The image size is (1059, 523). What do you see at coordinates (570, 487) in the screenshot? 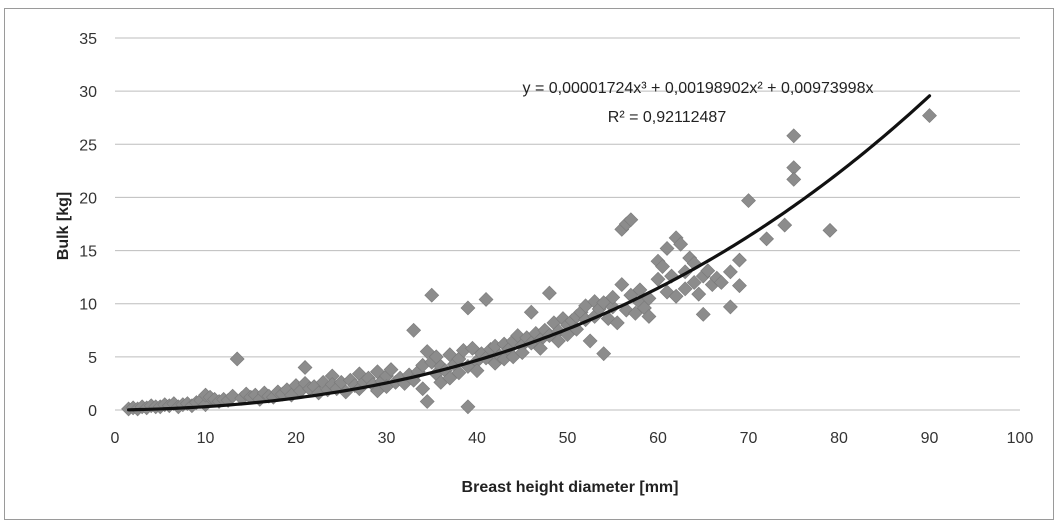
I see `x-axis-title: Breast height diameter [mm]` at bounding box center [570, 487].